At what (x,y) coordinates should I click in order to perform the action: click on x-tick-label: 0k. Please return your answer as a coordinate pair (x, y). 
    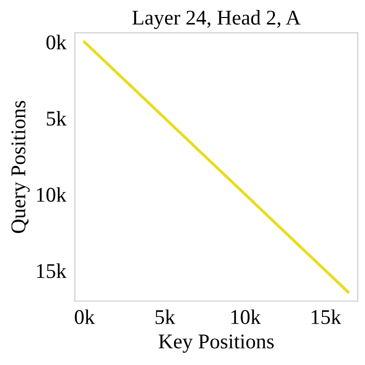
    Looking at the image, I should click on (84, 316).